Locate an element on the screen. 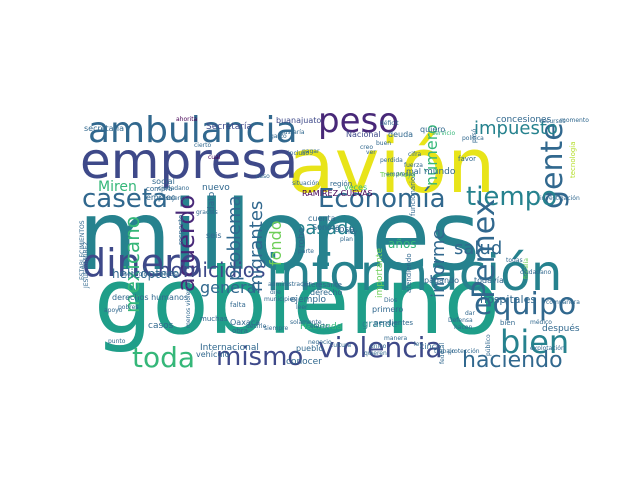  cloud-word: todavía is located at coordinates (489, 280).